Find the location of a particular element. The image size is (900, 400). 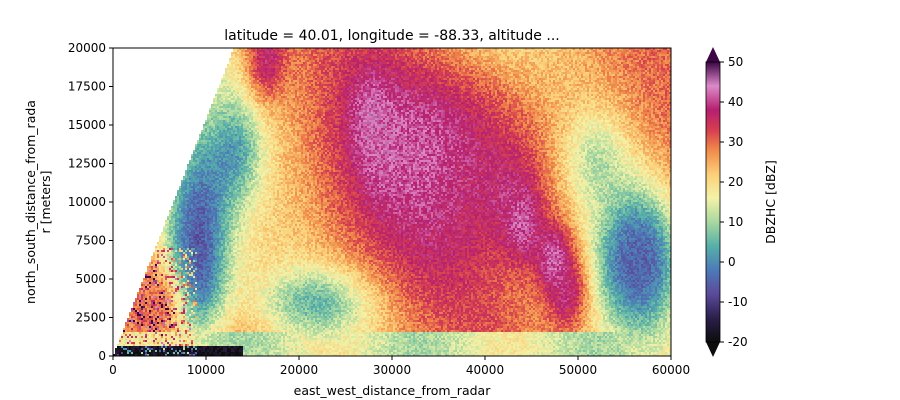

colorbar-ticks: -20 -10 0 10 20 30 40 50 is located at coordinates (734, 202).